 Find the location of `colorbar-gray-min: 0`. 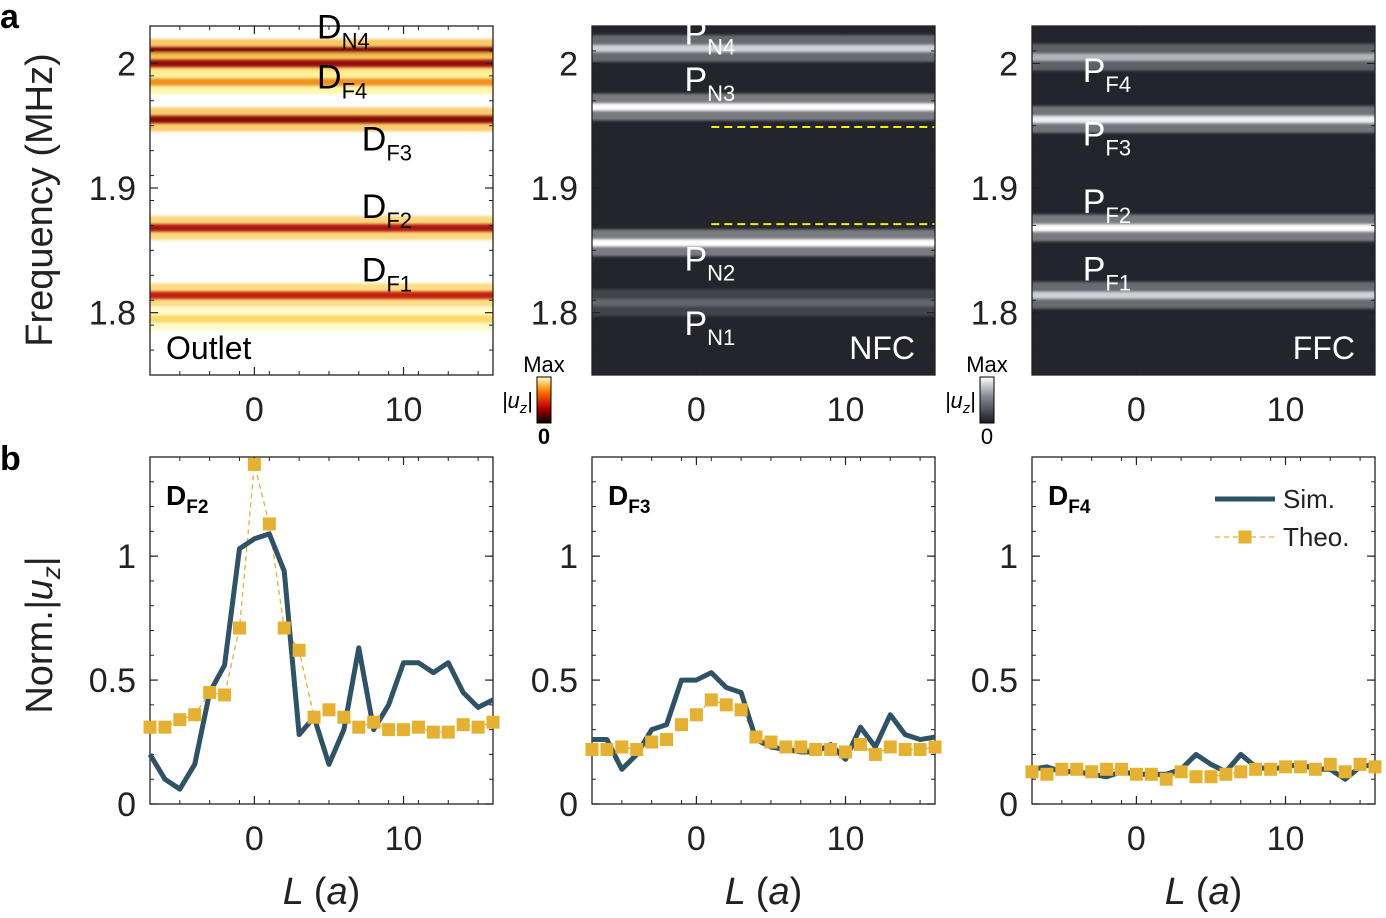

colorbar-gray-min: 0 is located at coordinates (987, 436).